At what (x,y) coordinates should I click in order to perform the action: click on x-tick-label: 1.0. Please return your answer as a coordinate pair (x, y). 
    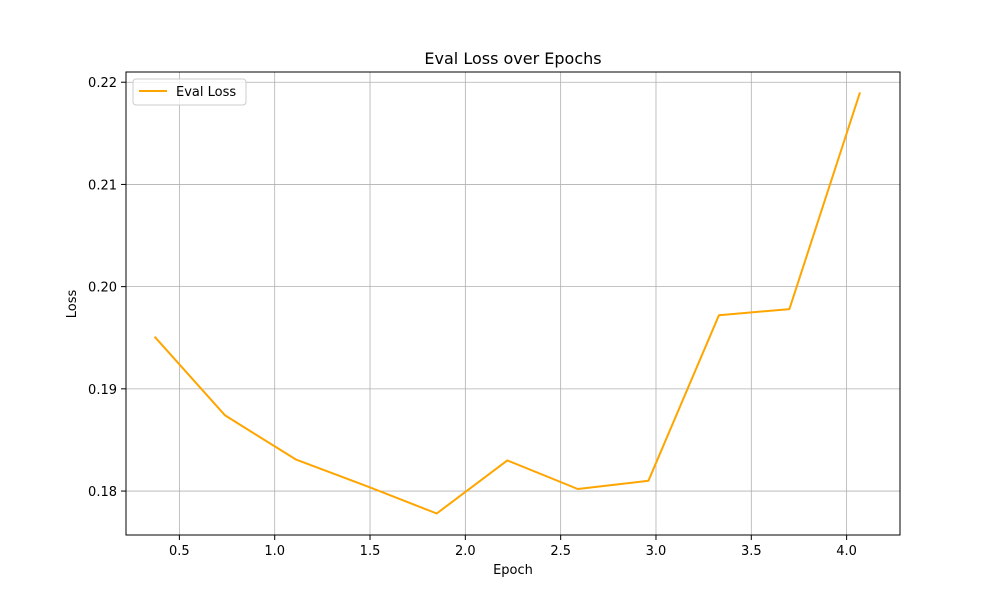
    Looking at the image, I should click on (274, 551).